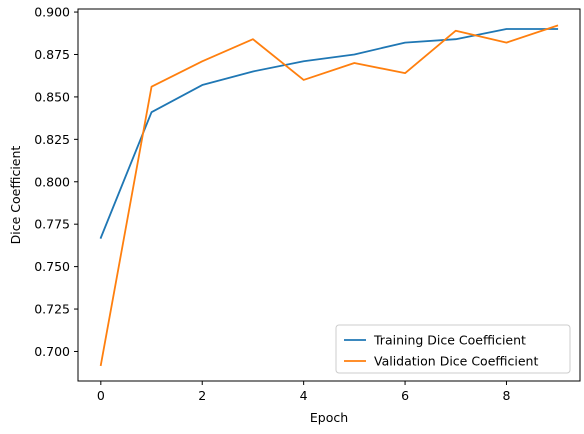 The height and width of the screenshot is (434, 584). What do you see at coordinates (52, 12) in the screenshot?
I see `y-tick-label: 0.900` at bounding box center [52, 12].